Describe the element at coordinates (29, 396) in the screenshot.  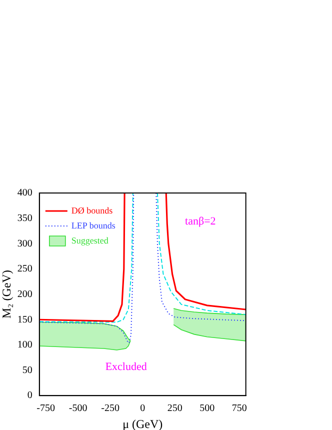
I see `y-tick-label: 0` at that location.